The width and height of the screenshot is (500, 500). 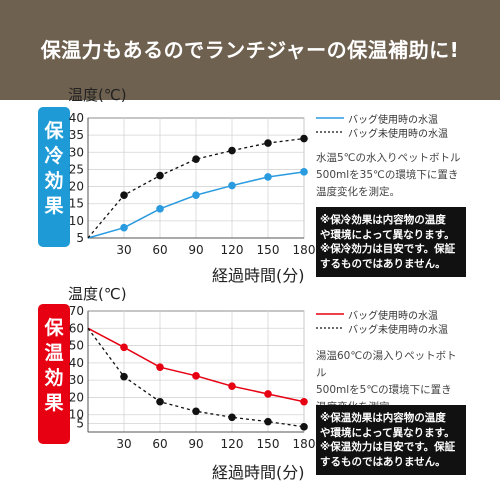 What do you see at coordinates (76, 135) in the screenshot?
I see `y-tick-label: 35` at bounding box center [76, 135].